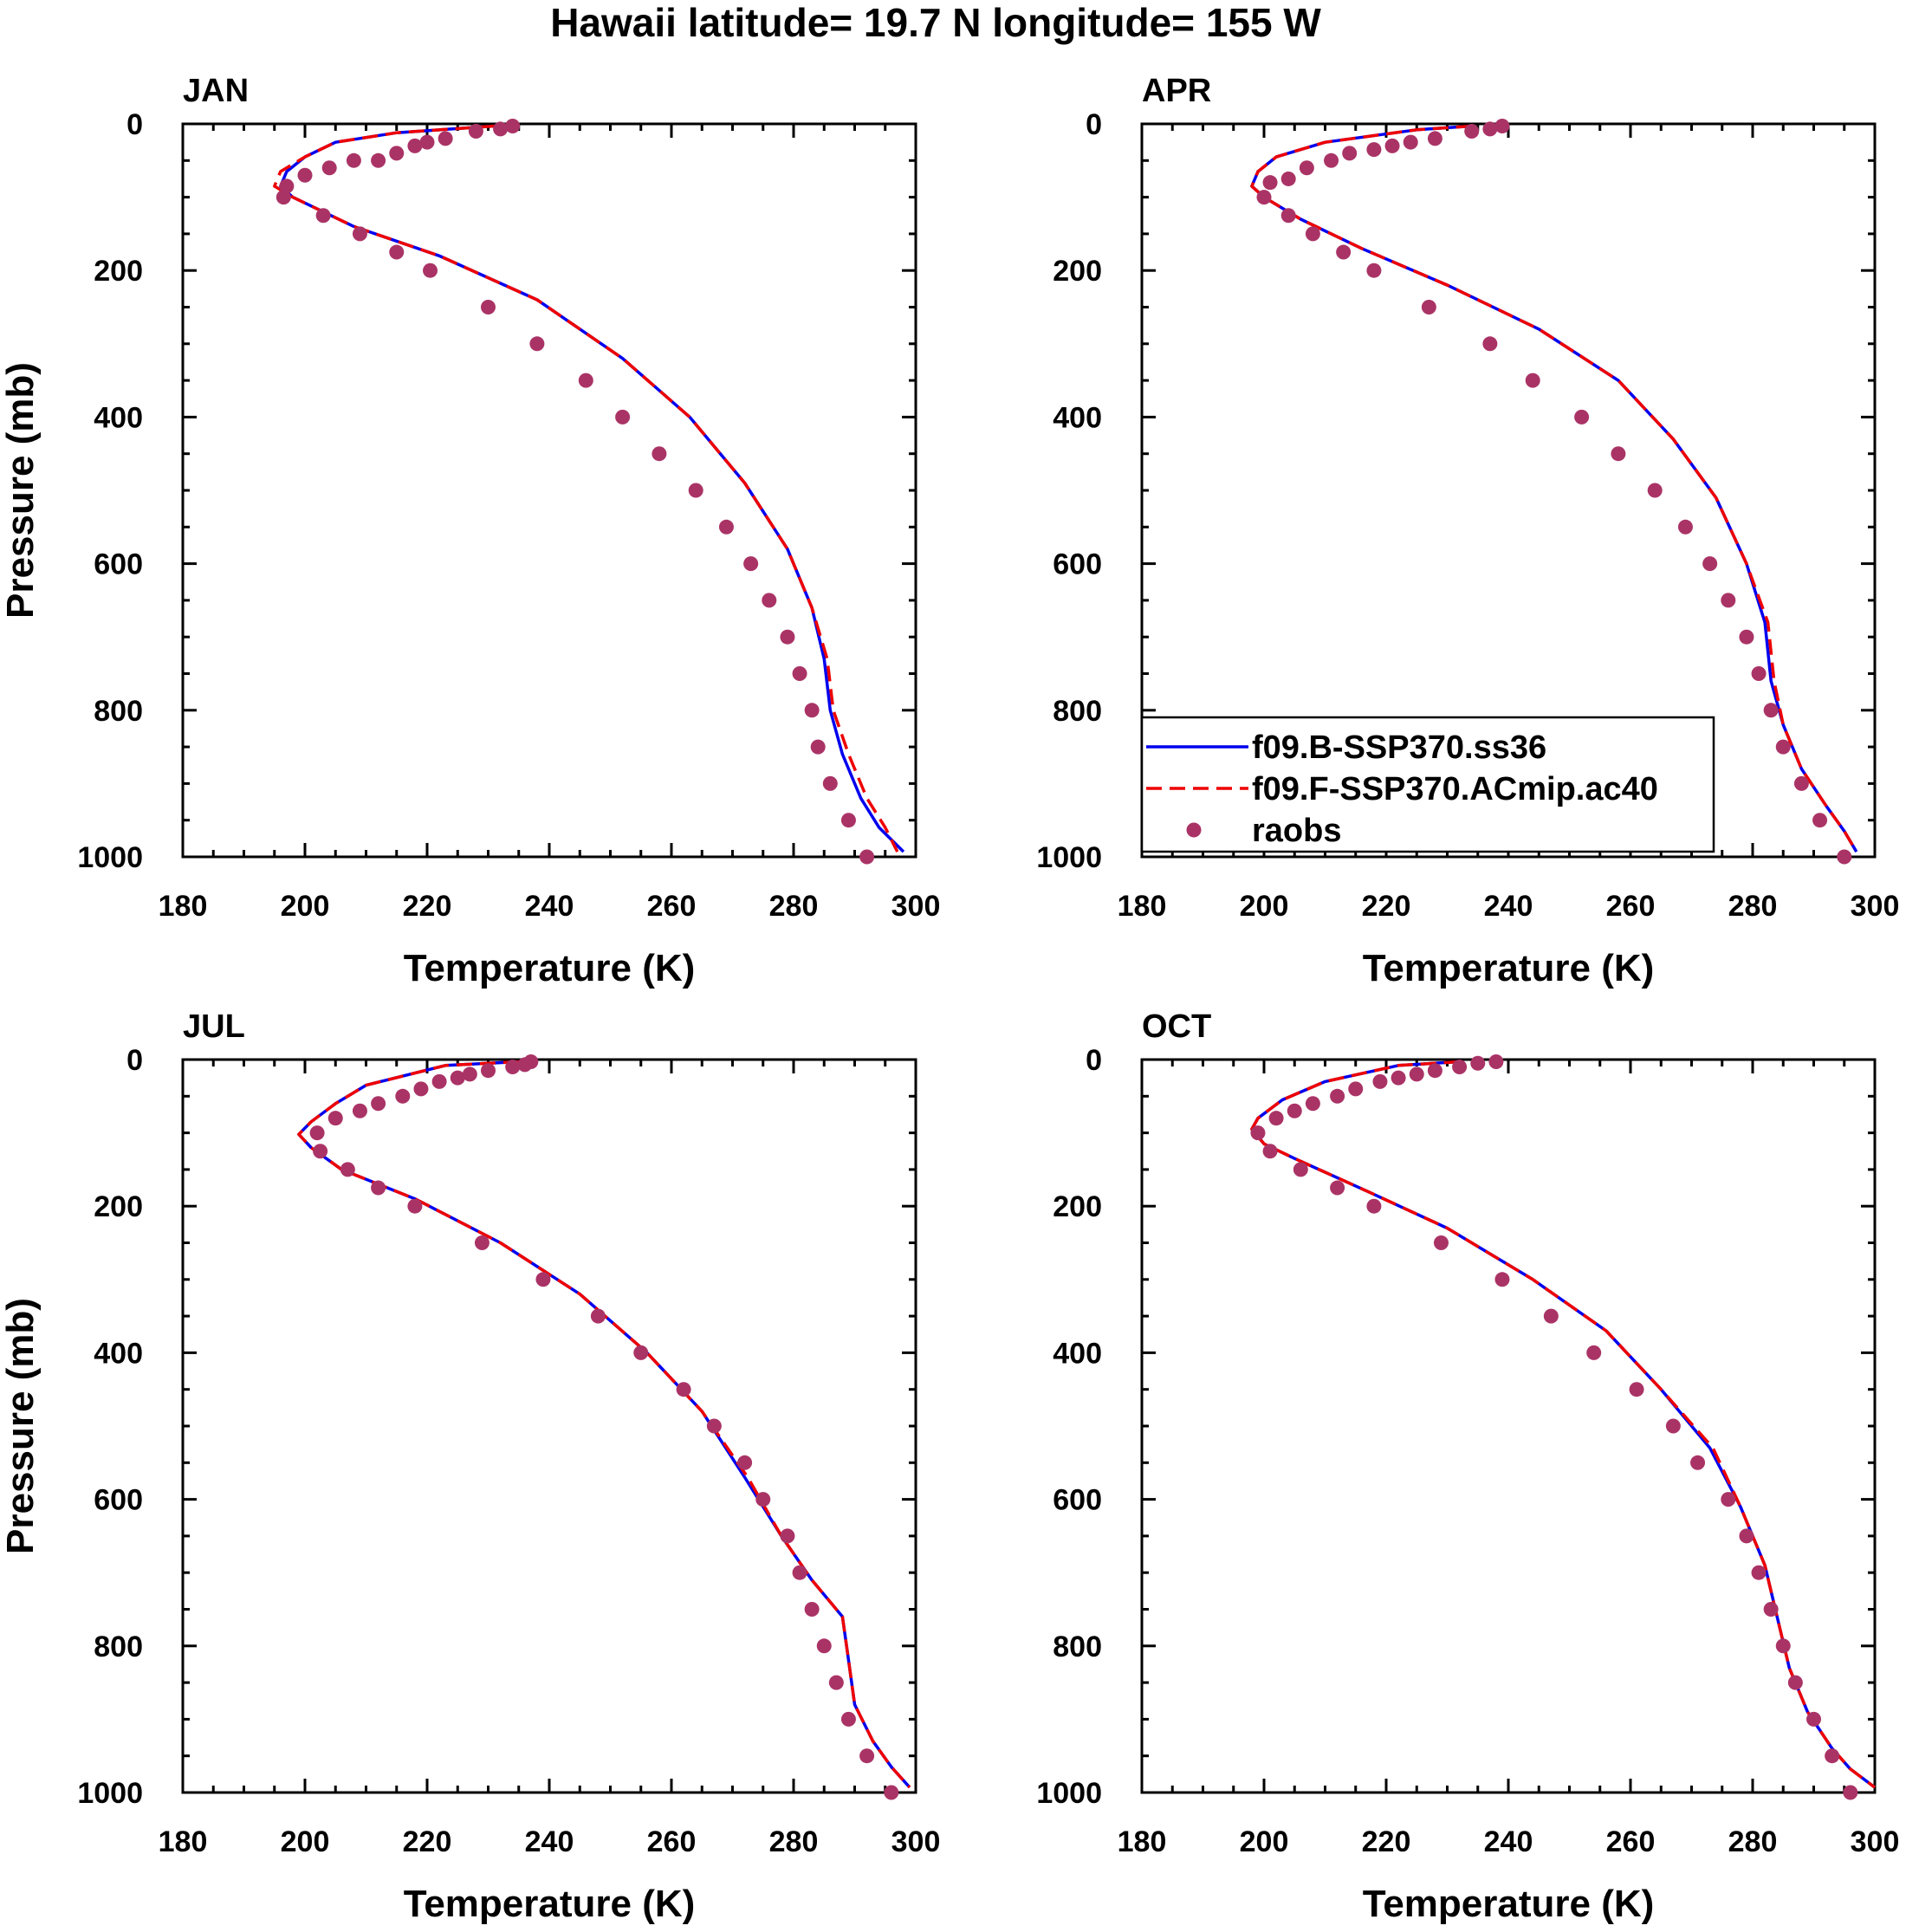 The image size is (1906, 1932). I want to click on y-tick-label: 200, so click(1077, 271).